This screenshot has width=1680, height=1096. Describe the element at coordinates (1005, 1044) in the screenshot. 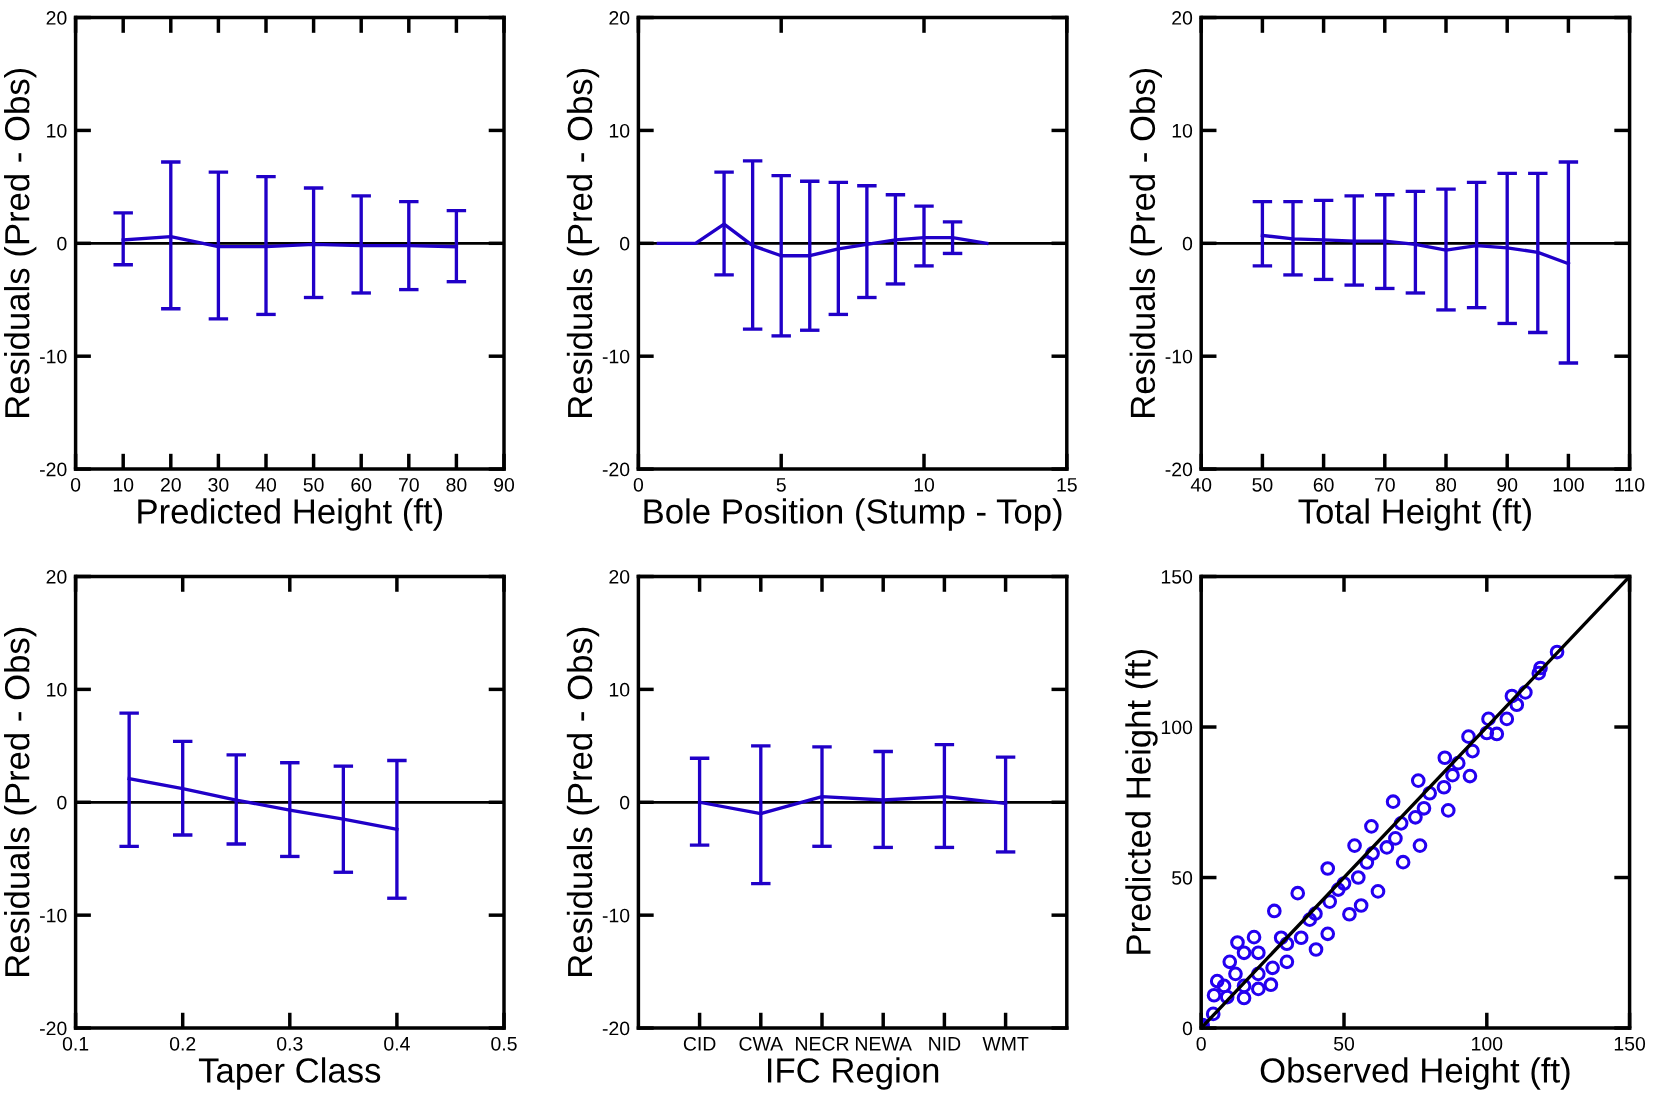

I see `x-tick-label: WMT` at that location.